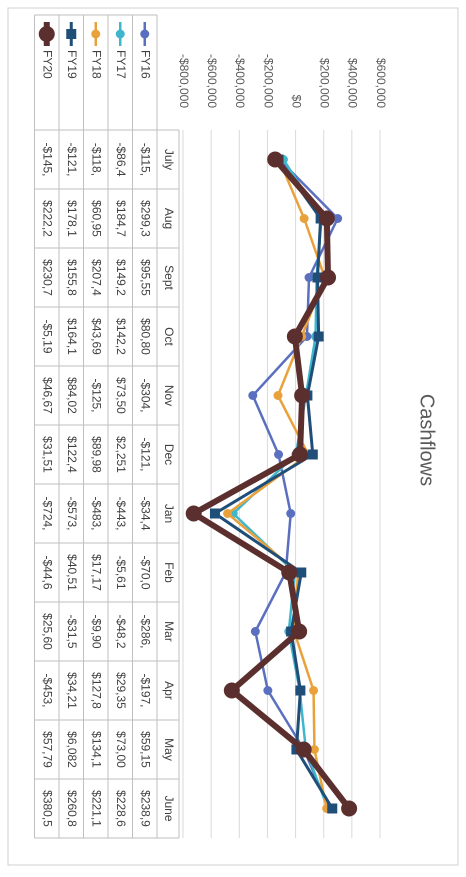 This screenshot has width=466, height=877. Describe the element at coordinates (48, 631) in the screenshot. I see `table-value: $25,60` at that location.